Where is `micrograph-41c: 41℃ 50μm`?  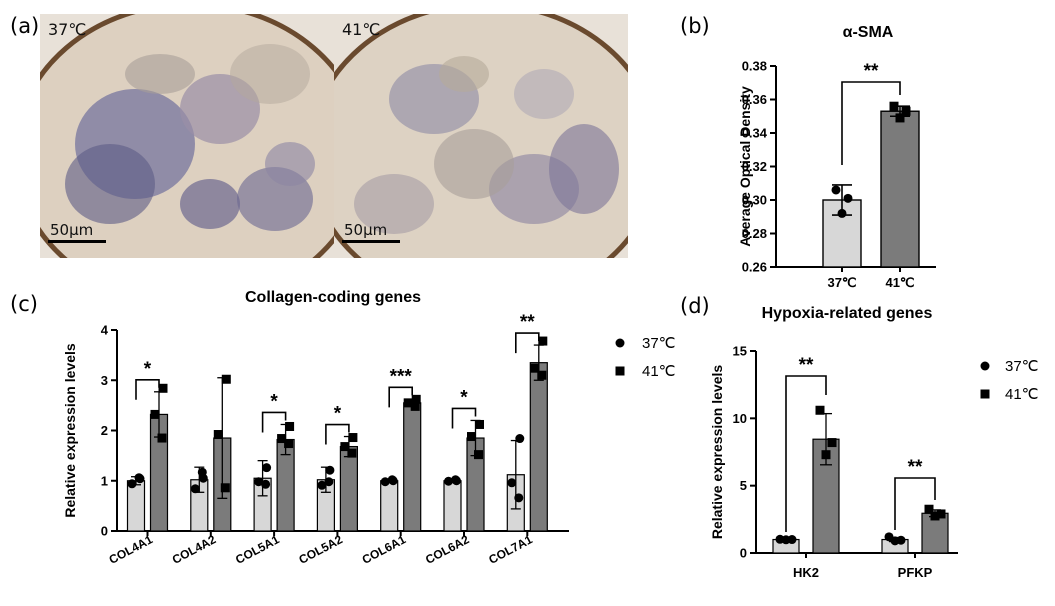
micrograph-41c: 41℃ 50μm is located at coordinates (481, 136).